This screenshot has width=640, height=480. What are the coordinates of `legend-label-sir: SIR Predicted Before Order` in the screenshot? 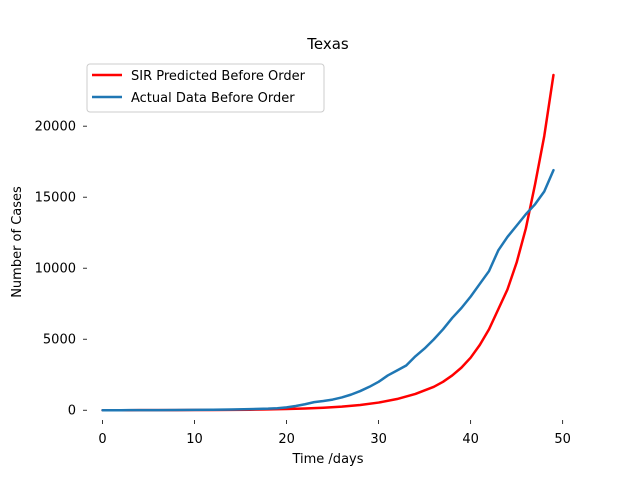 It's located at (218, 76).